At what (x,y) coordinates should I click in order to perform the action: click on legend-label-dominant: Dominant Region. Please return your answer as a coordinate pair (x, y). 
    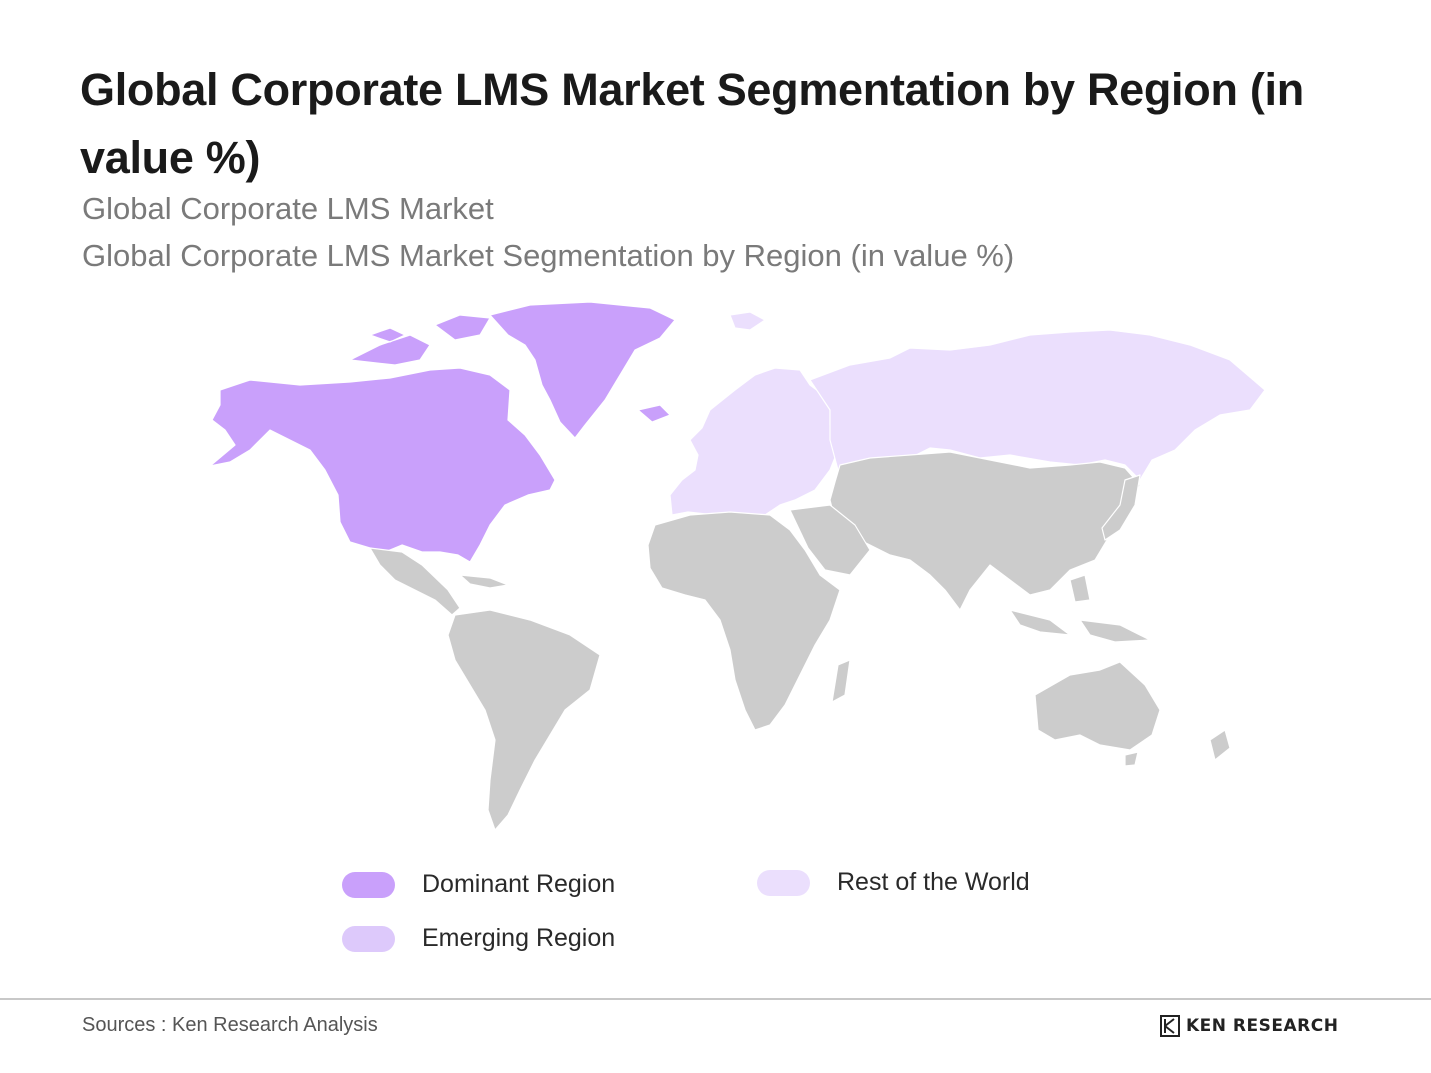
    Looking at the image, I should click on (519, 884).